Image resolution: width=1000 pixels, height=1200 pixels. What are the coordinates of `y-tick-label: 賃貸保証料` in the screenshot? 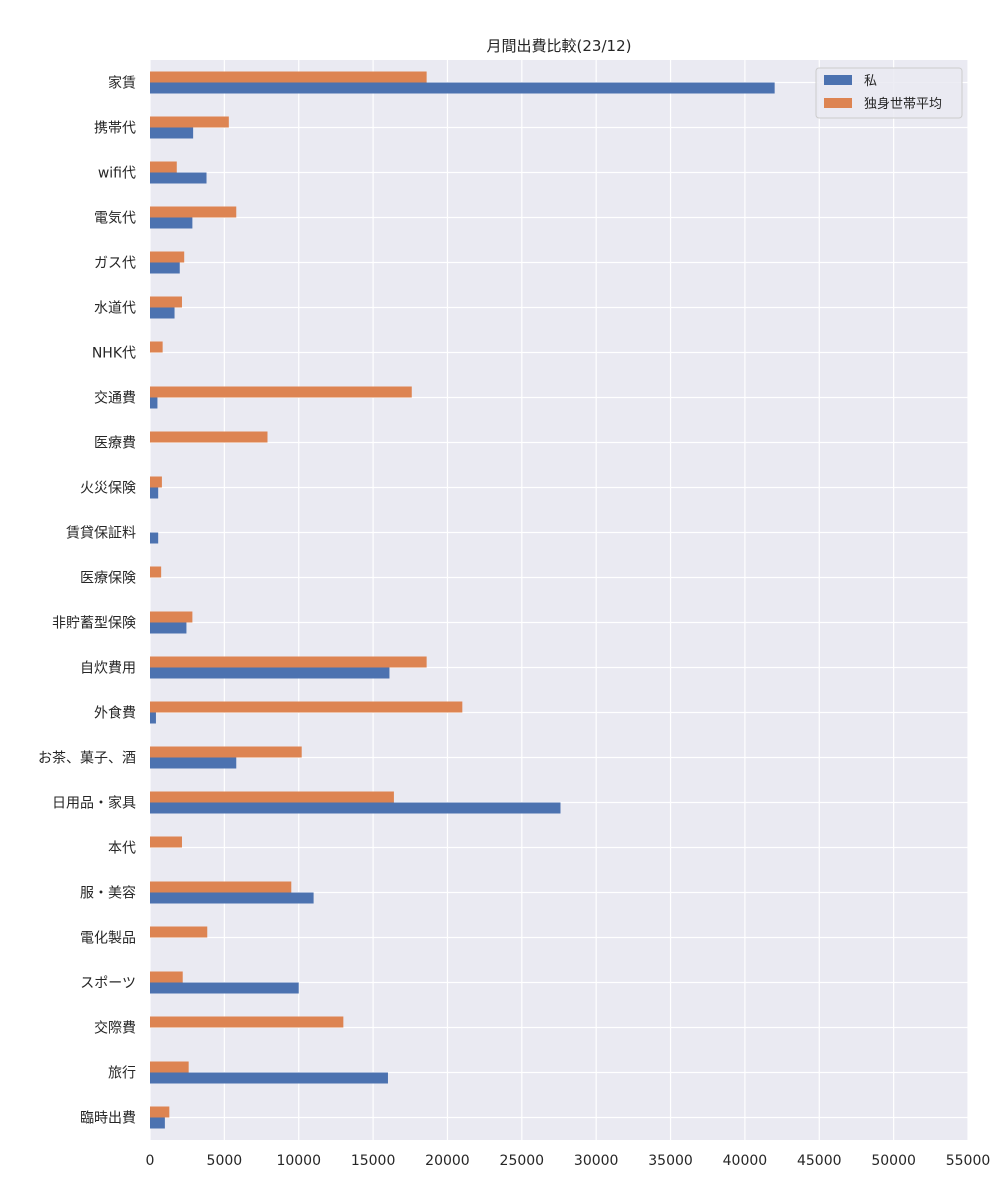 It's located at (101, 534).